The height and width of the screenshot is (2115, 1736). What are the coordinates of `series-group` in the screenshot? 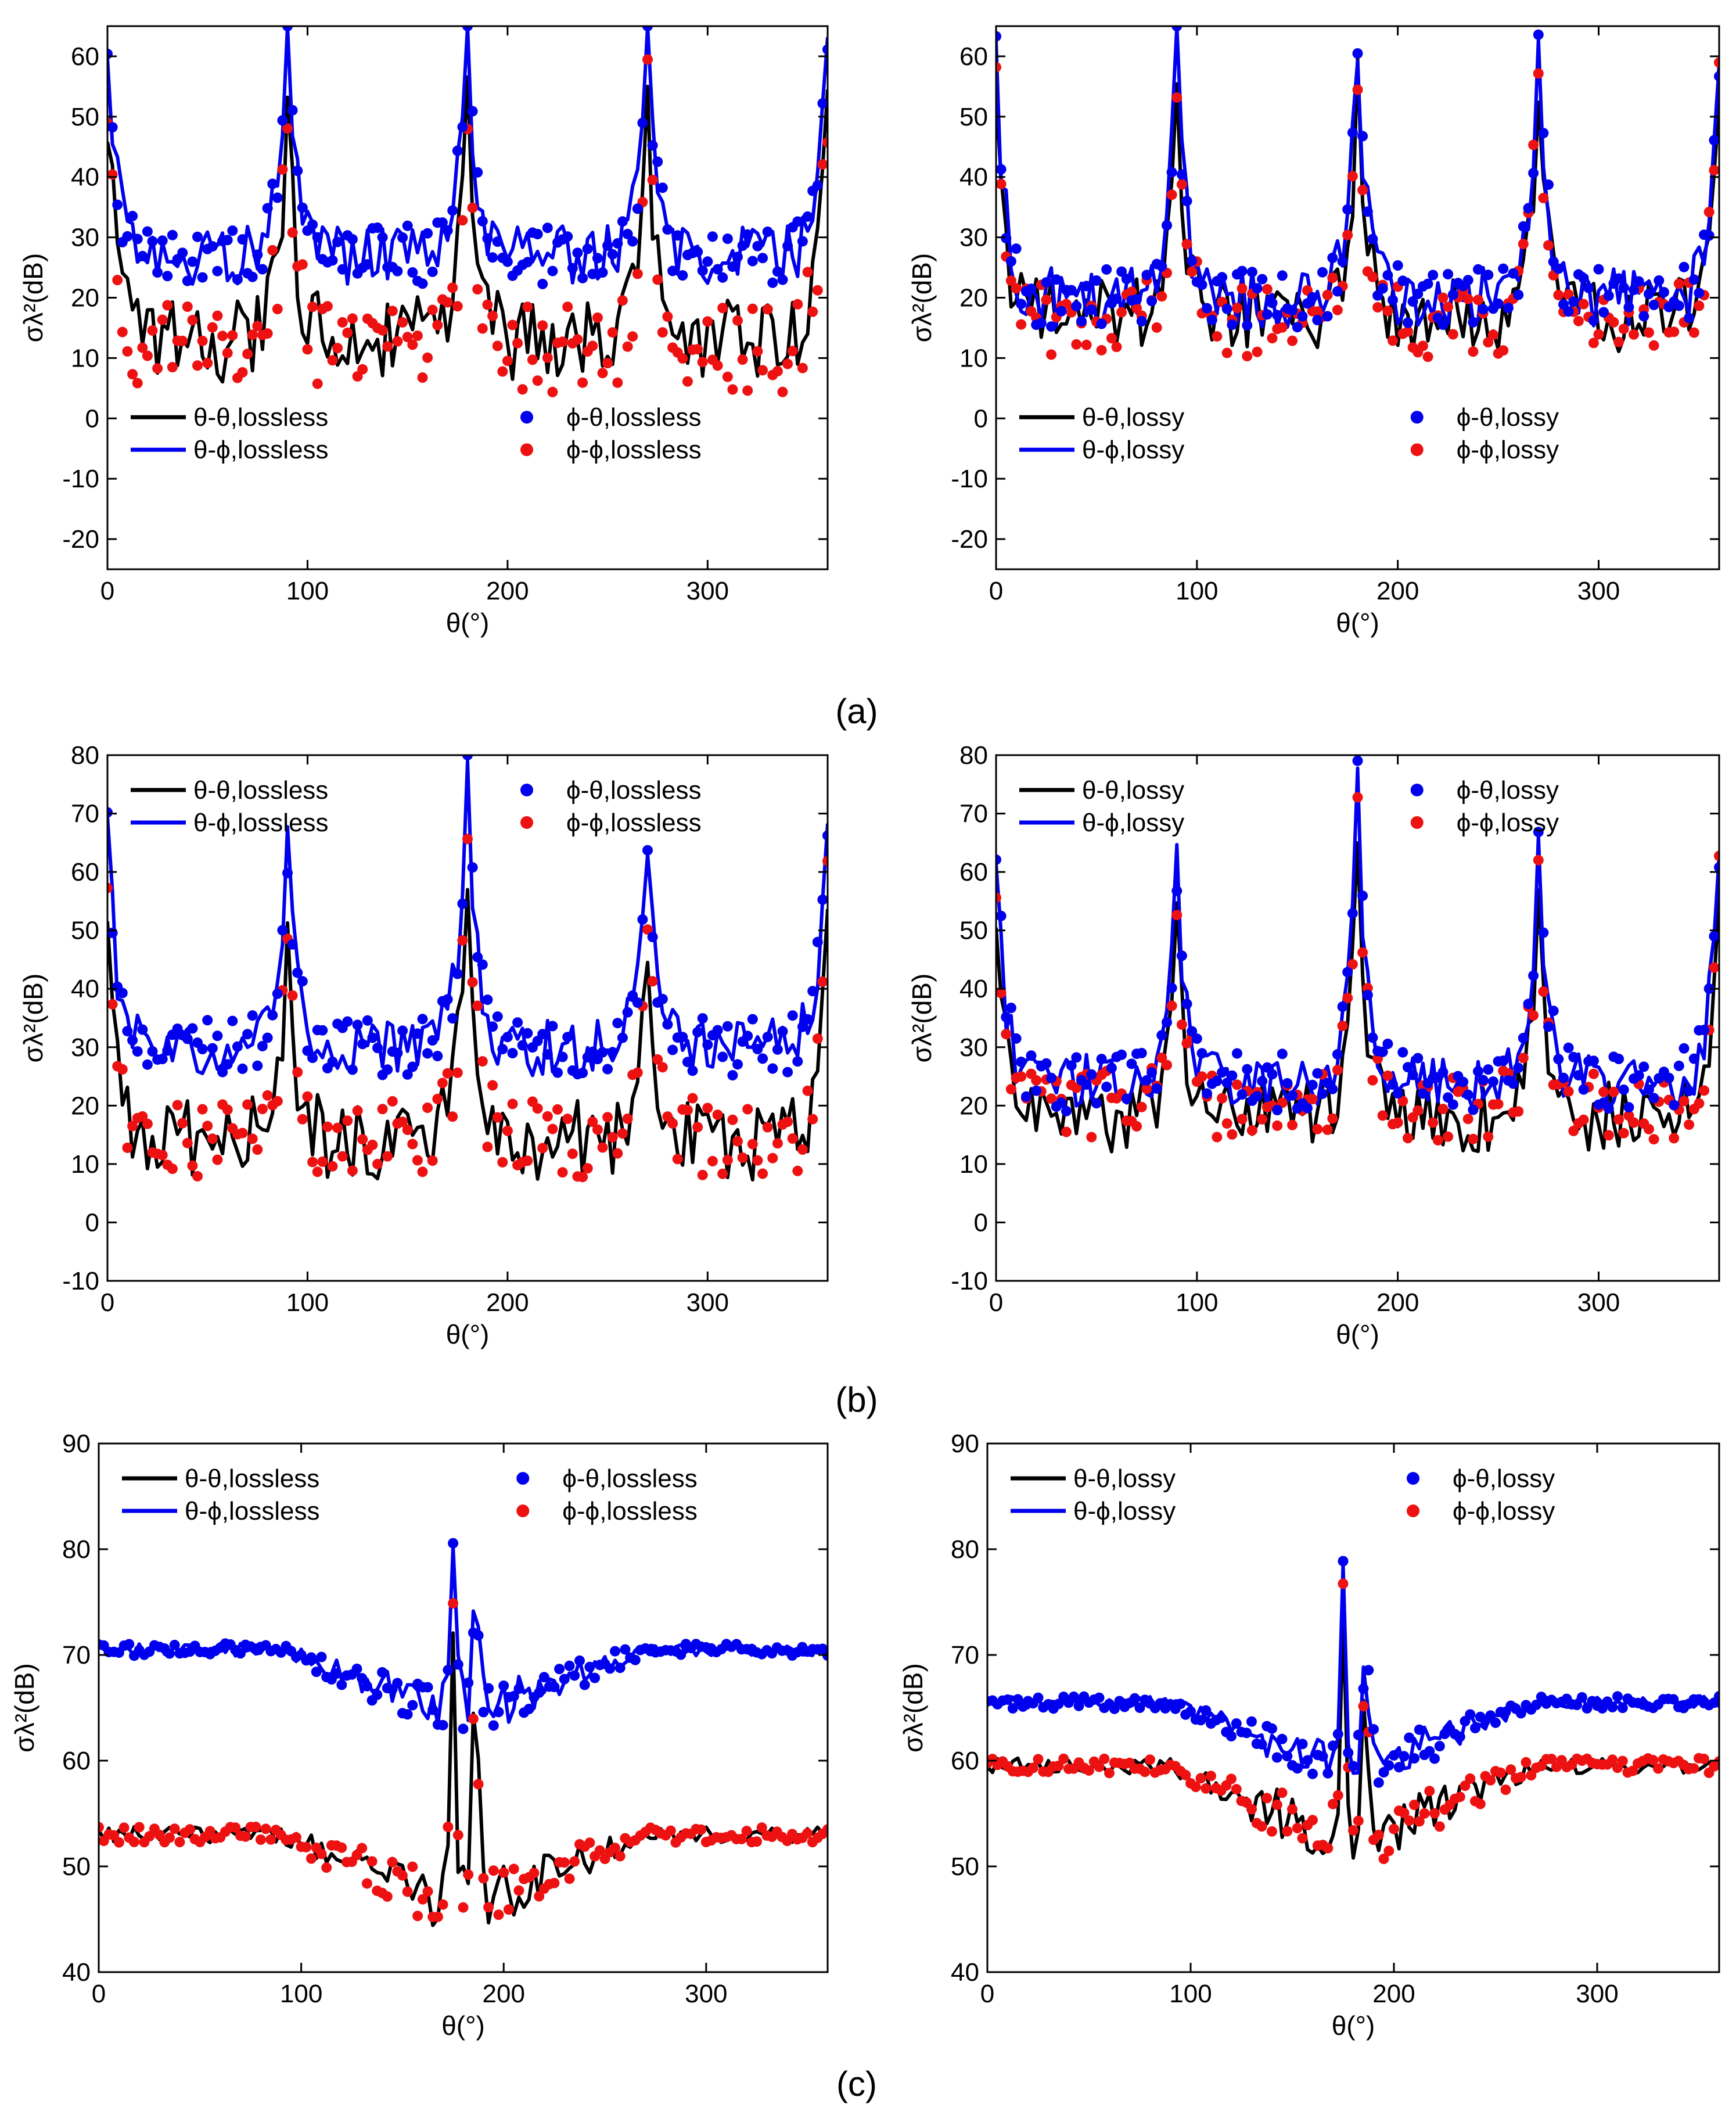 It's located at (467, 211).